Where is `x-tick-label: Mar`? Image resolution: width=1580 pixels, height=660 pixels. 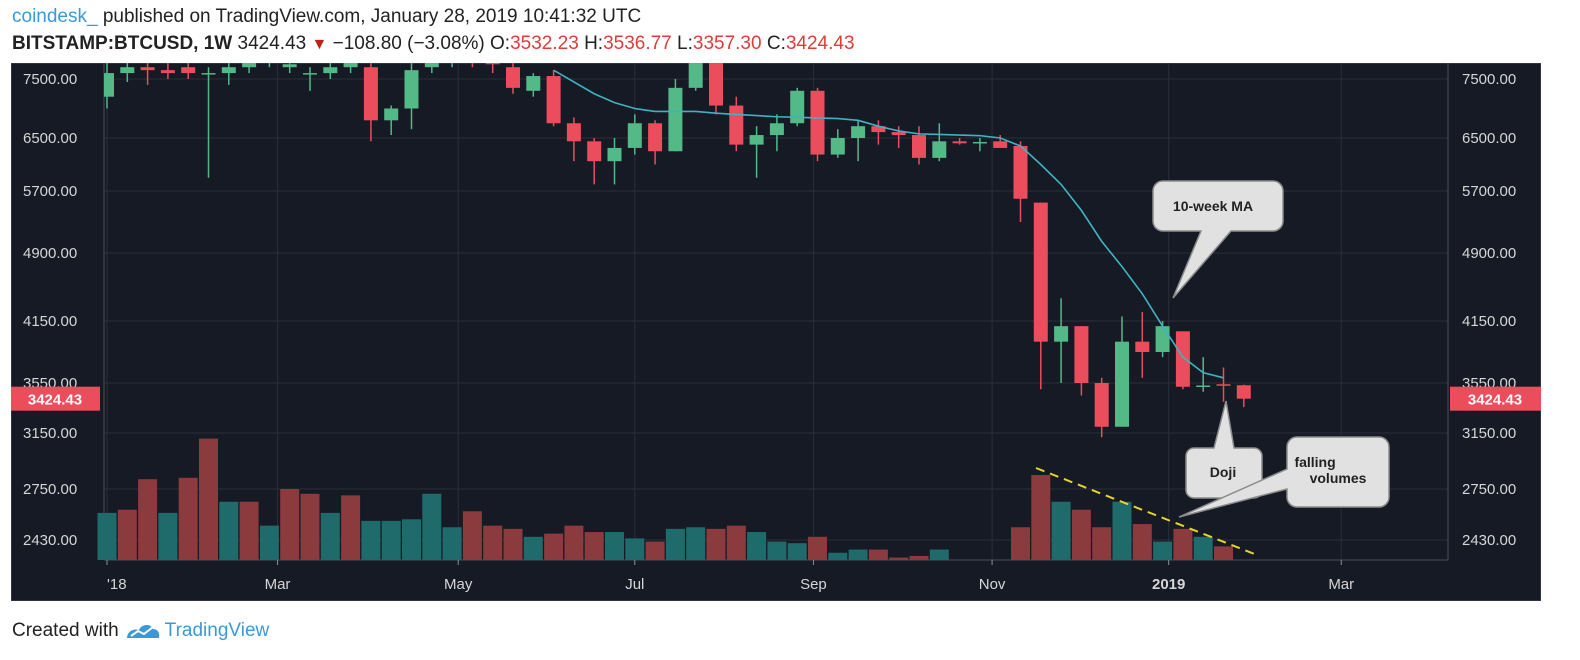 x-tick-label: Mar is located at coordinates (1341, 584).